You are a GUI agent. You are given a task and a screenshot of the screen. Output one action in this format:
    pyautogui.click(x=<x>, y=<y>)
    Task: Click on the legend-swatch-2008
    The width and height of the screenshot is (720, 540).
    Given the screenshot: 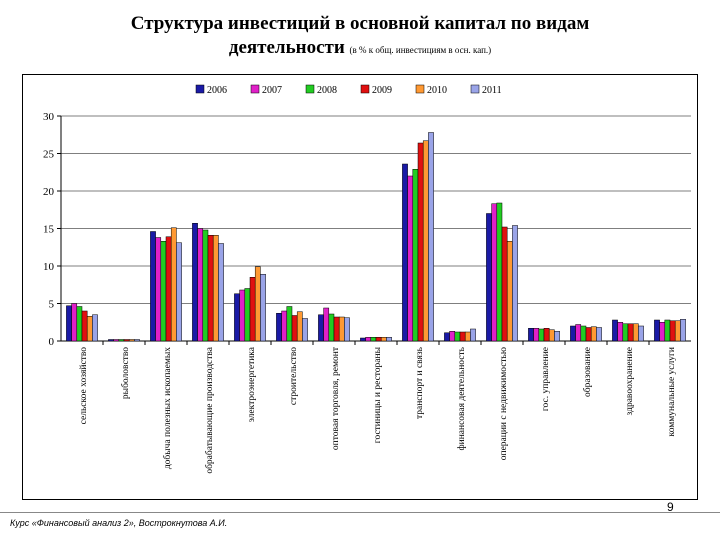 What is the action you would take?
    pyautogui.click(x=310, y=89)
    